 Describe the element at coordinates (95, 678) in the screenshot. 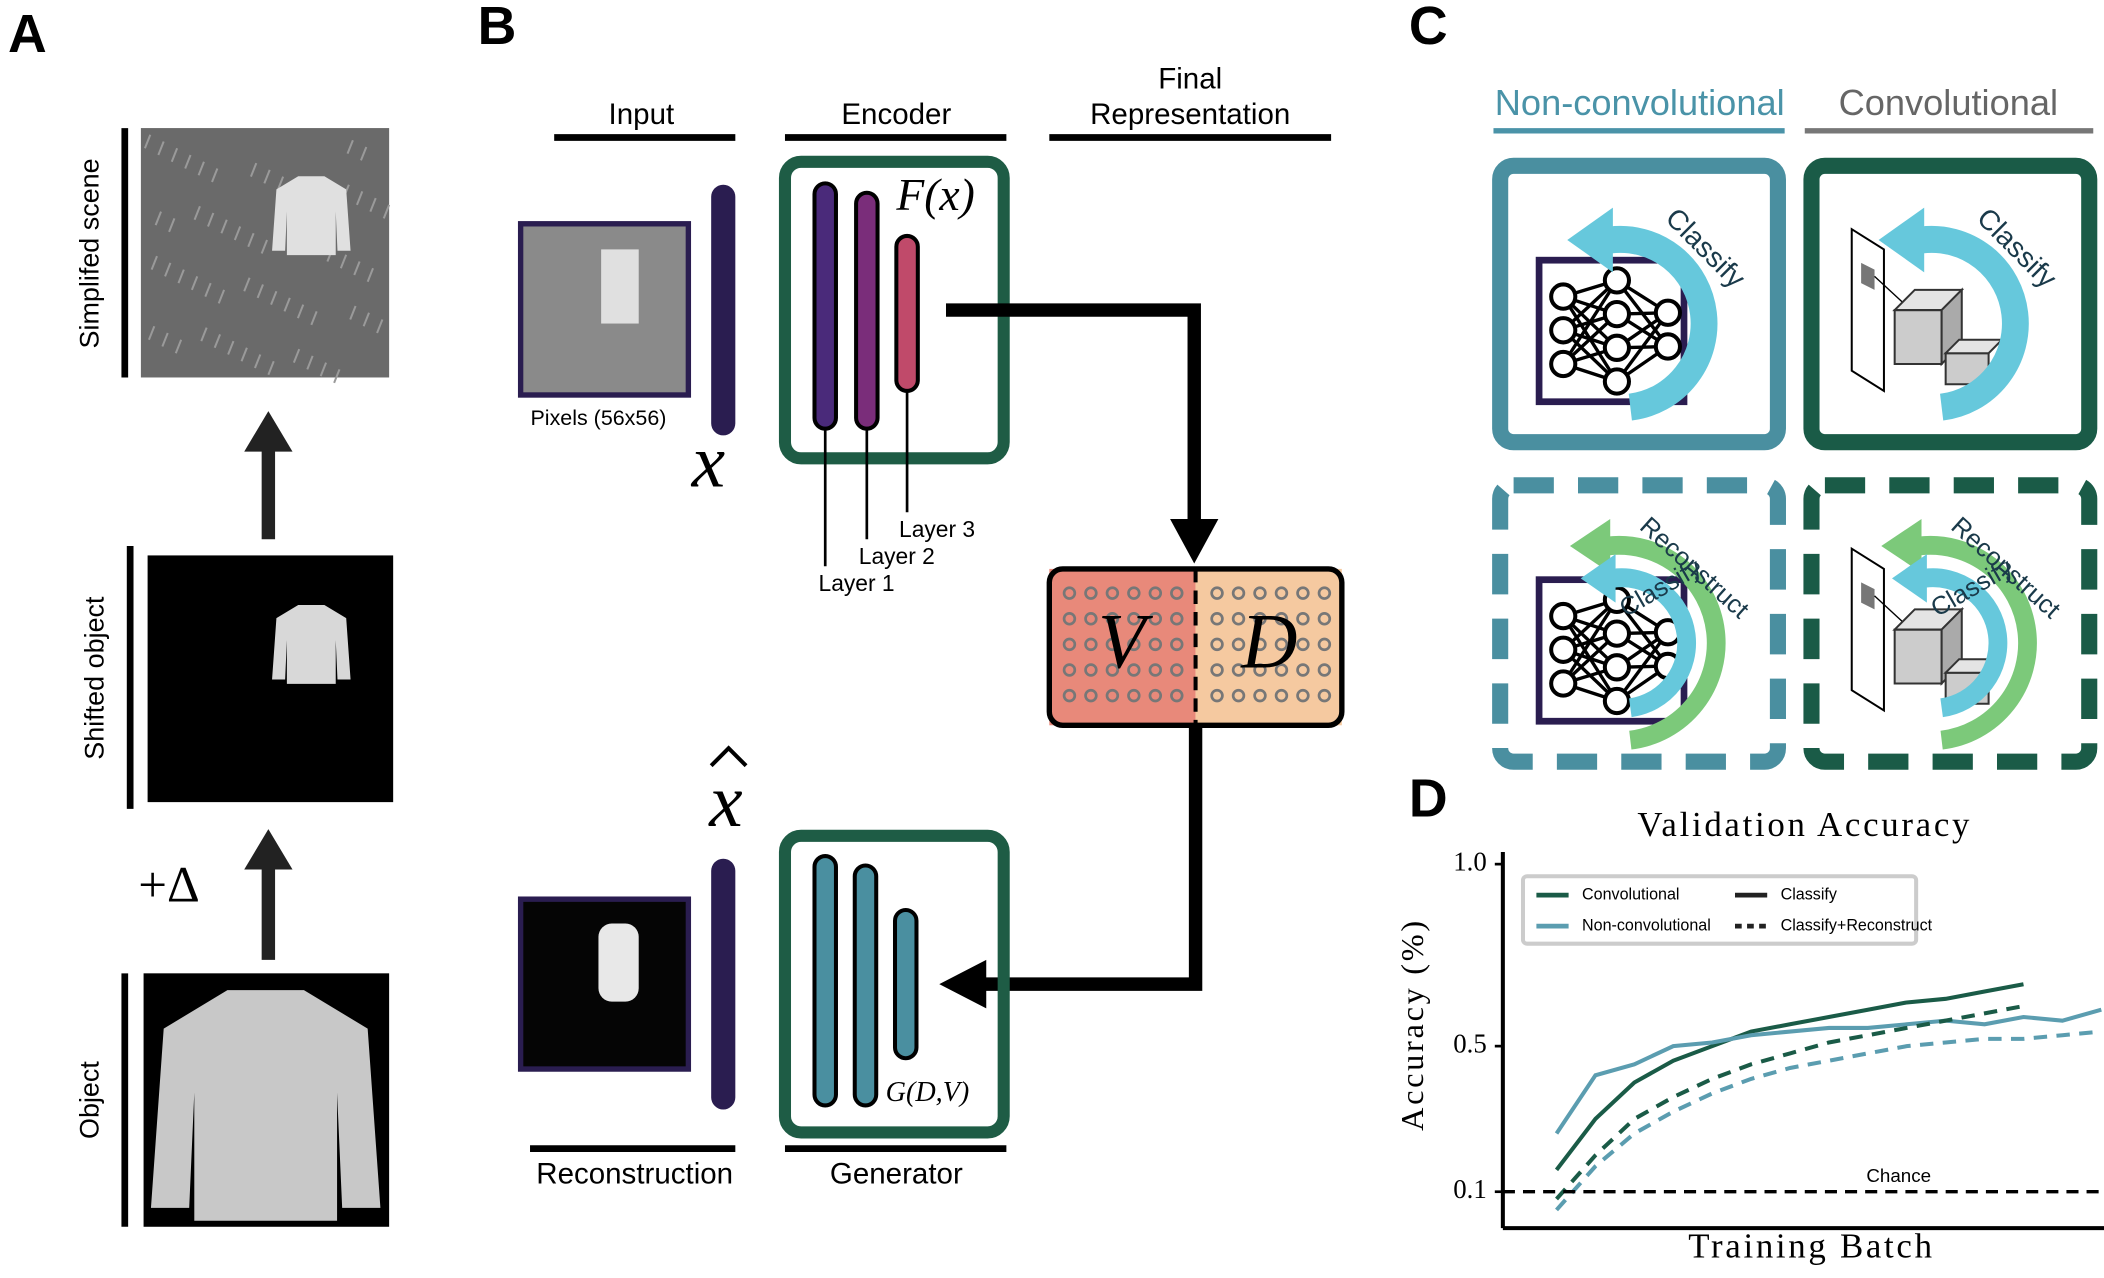

I see `image-label: Shifted object` at that location.